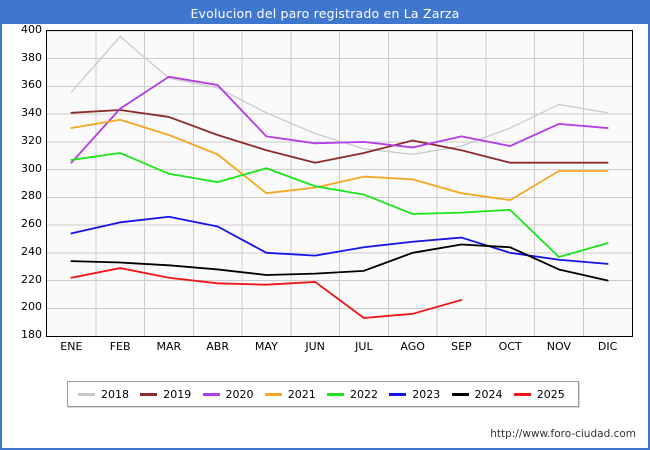 This screenshot has width=650, height=450. What do you see at coordinates (339, 136) in the screenshot?
I see `series-line-2019` at bounding box center [339, 136].